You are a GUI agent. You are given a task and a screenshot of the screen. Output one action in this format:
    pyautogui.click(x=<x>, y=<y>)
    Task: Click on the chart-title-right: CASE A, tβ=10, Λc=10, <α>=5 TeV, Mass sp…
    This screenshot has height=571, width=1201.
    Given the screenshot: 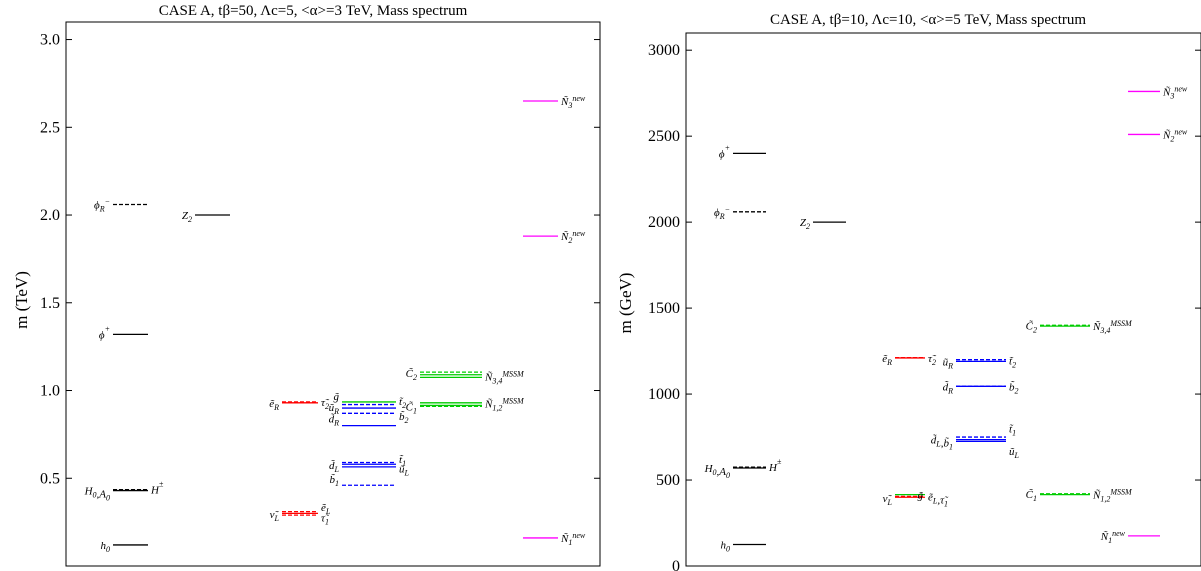 What is the action you would take?
    pyautogui.click(x=928, y=20)
    